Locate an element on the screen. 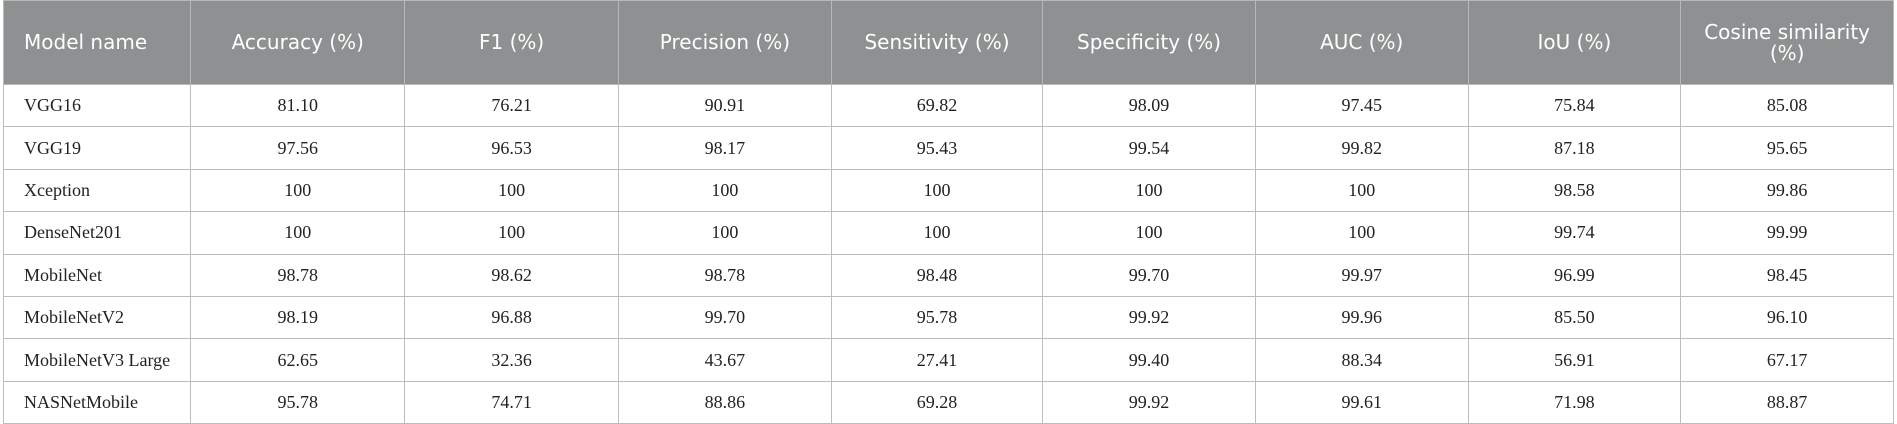  metric-cell: 99.99 is located at coordinates (1787, 233).